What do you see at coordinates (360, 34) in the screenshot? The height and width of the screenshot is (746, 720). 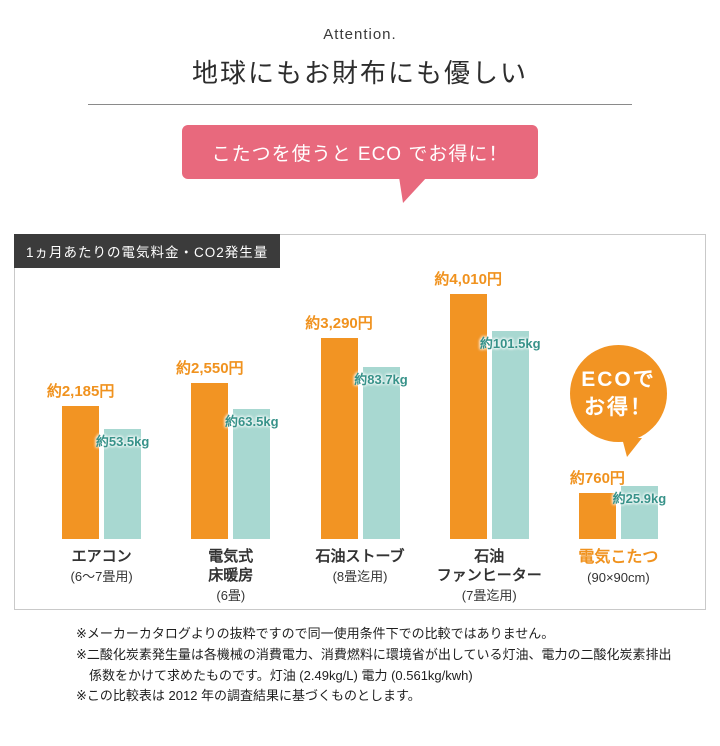 I see `attention-text: Attention.` at bounding box center [360, 34].